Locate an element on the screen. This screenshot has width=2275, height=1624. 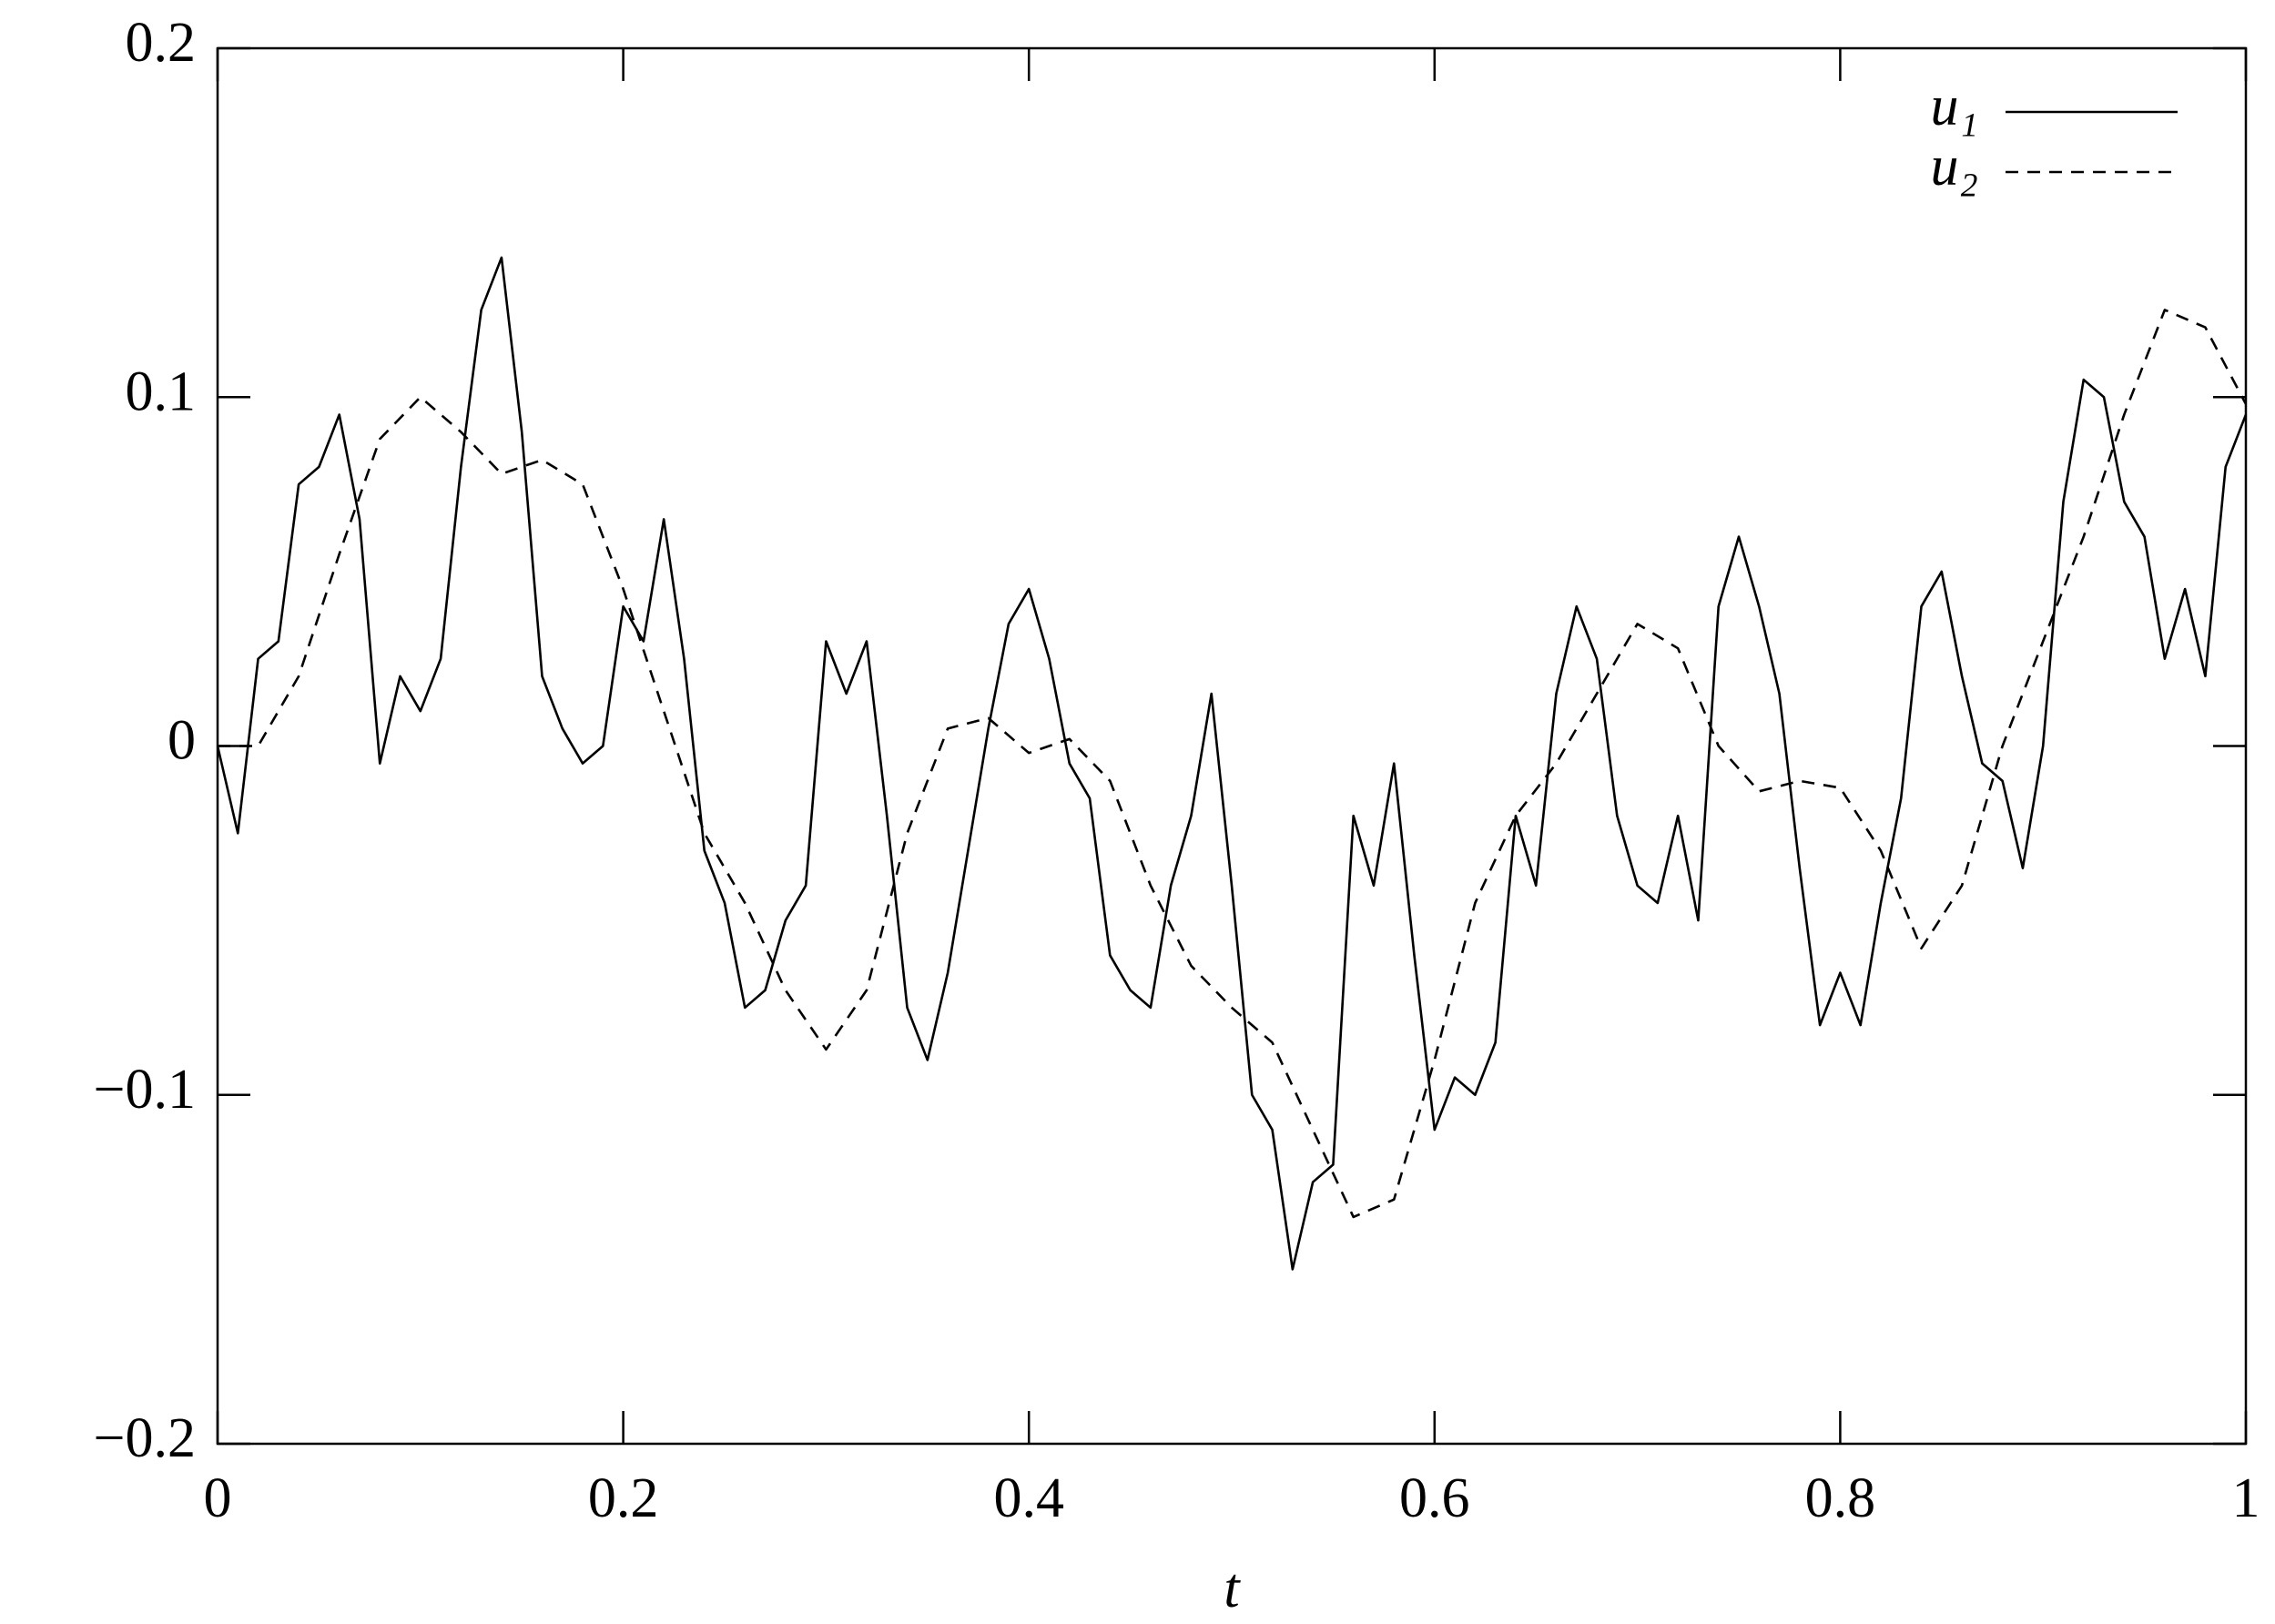
legend-label: u₂ is located at coordinates (1954, 167).